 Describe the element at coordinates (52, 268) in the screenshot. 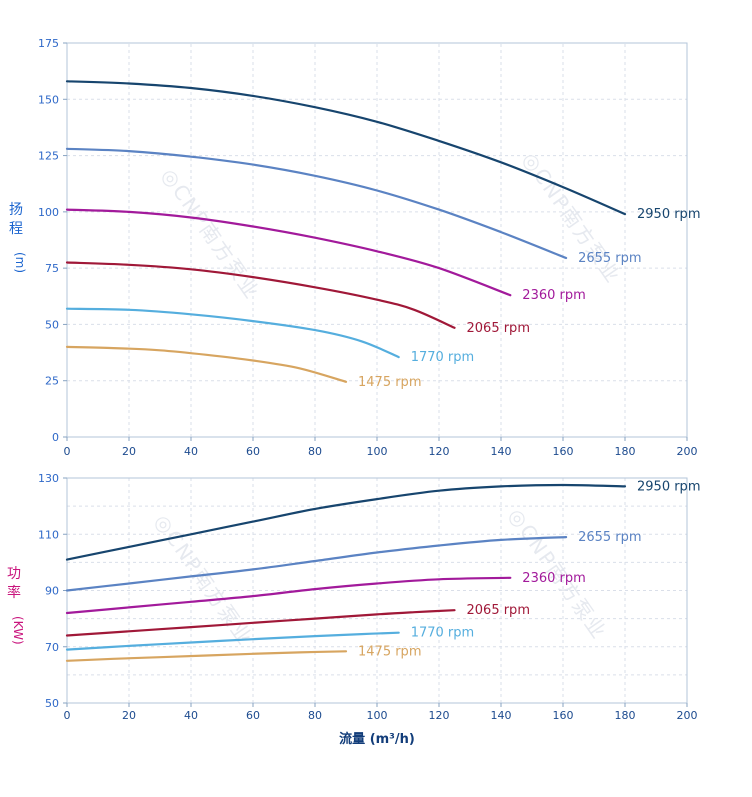

I see `y-tick-label: 75` at that location.